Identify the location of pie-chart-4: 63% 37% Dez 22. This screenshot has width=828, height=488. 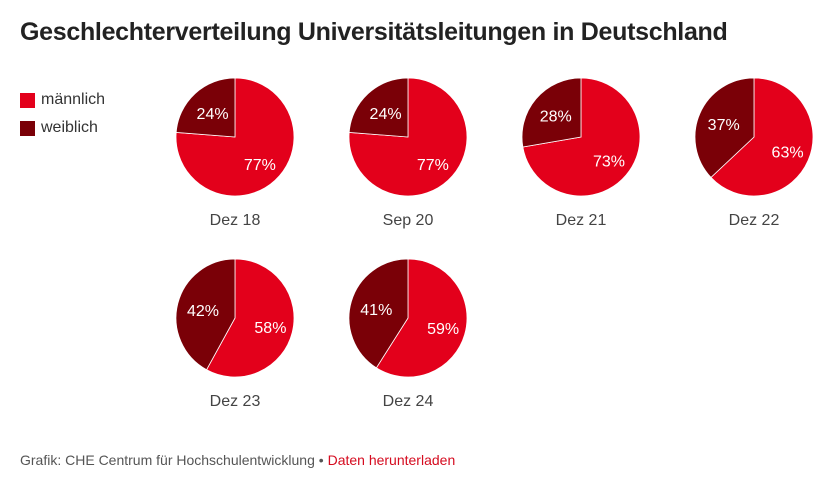
(751, 159).